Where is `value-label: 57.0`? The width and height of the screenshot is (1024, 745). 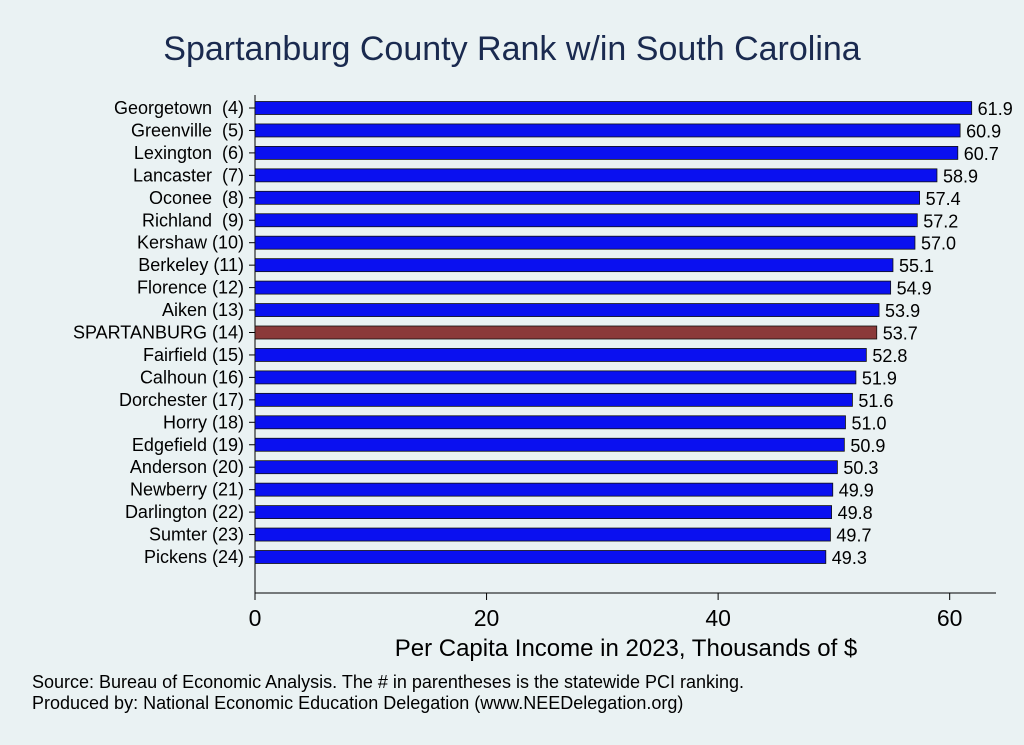 value-label: 57.0 is located at coordinates (938, 244).